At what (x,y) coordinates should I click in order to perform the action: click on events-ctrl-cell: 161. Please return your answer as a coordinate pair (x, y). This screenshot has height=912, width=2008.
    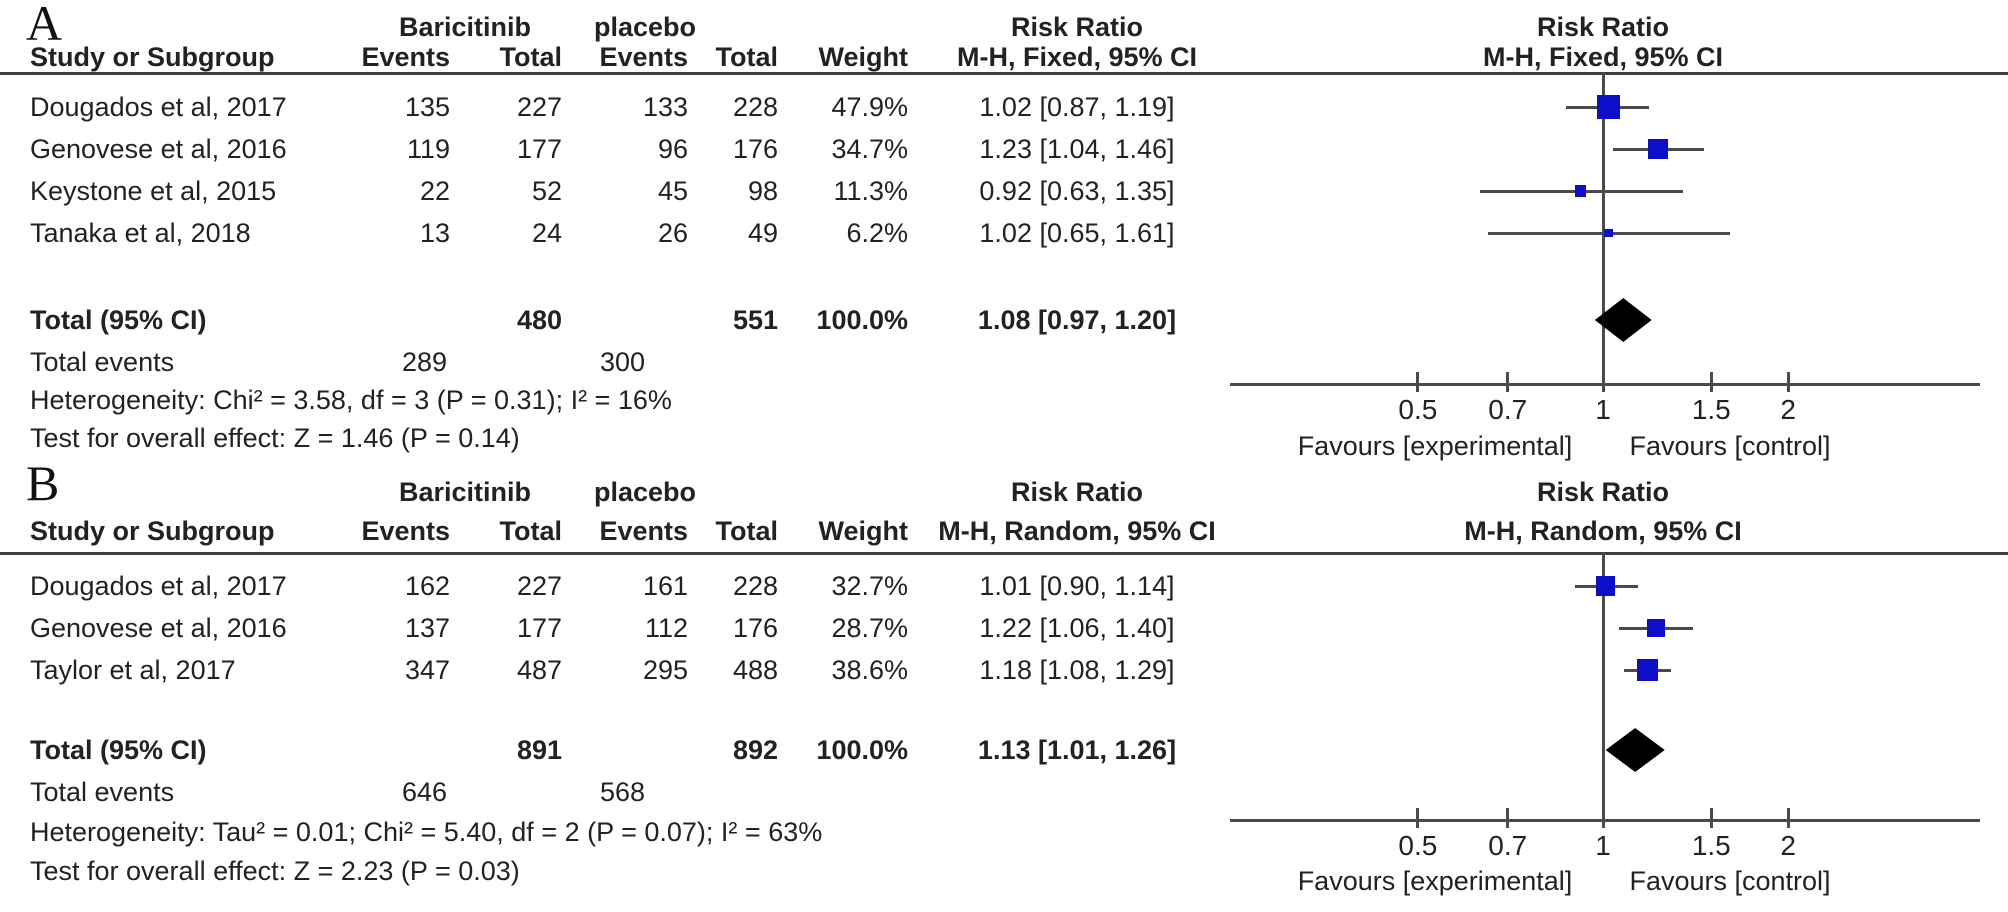
    Looking at the image, I should click on (665, 586).